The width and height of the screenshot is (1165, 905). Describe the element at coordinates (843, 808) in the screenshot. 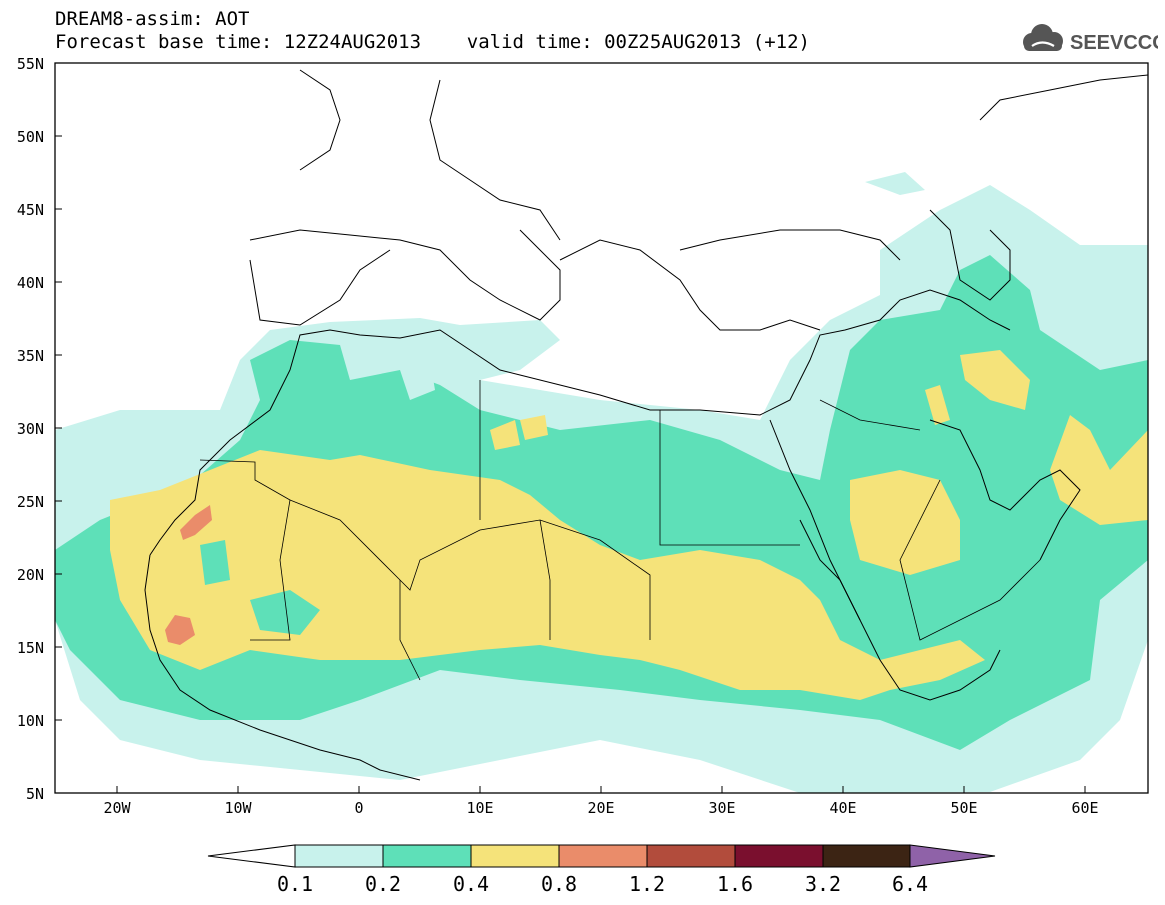

I see `lon-label: 40E` at that location.